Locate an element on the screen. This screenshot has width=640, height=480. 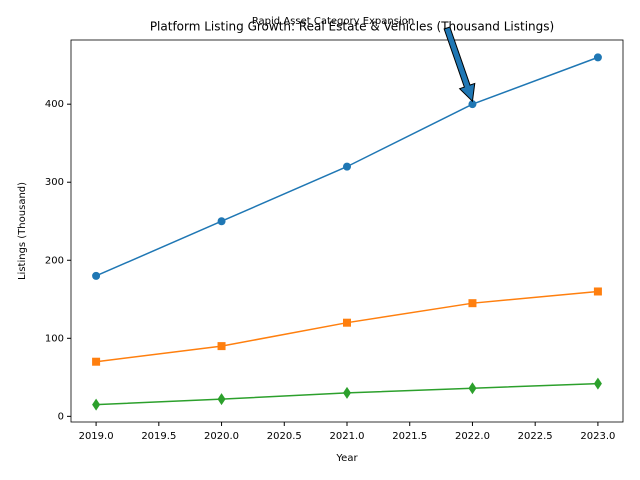
y-tick-label: 100 is located at coordinates (54, 338).